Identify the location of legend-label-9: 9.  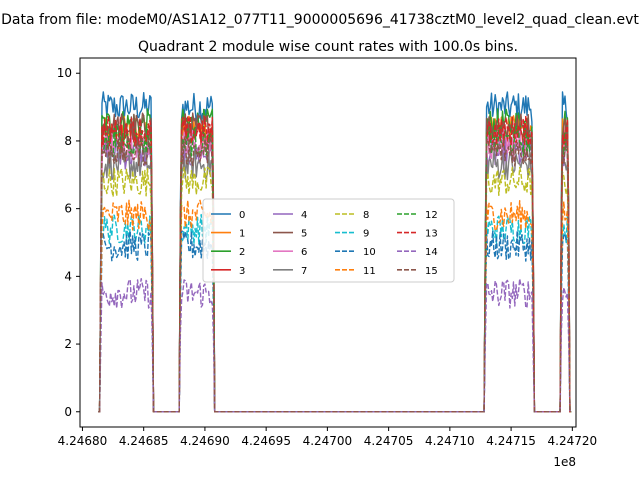
(366, 234).